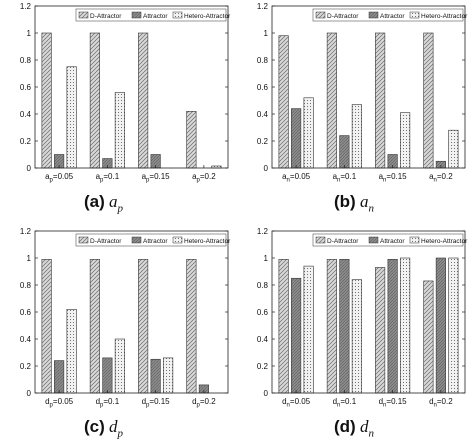  Describe the element at coordinates (156, 178) in the screenshot. I see `x-tick-label: ap=0.15` at that location.